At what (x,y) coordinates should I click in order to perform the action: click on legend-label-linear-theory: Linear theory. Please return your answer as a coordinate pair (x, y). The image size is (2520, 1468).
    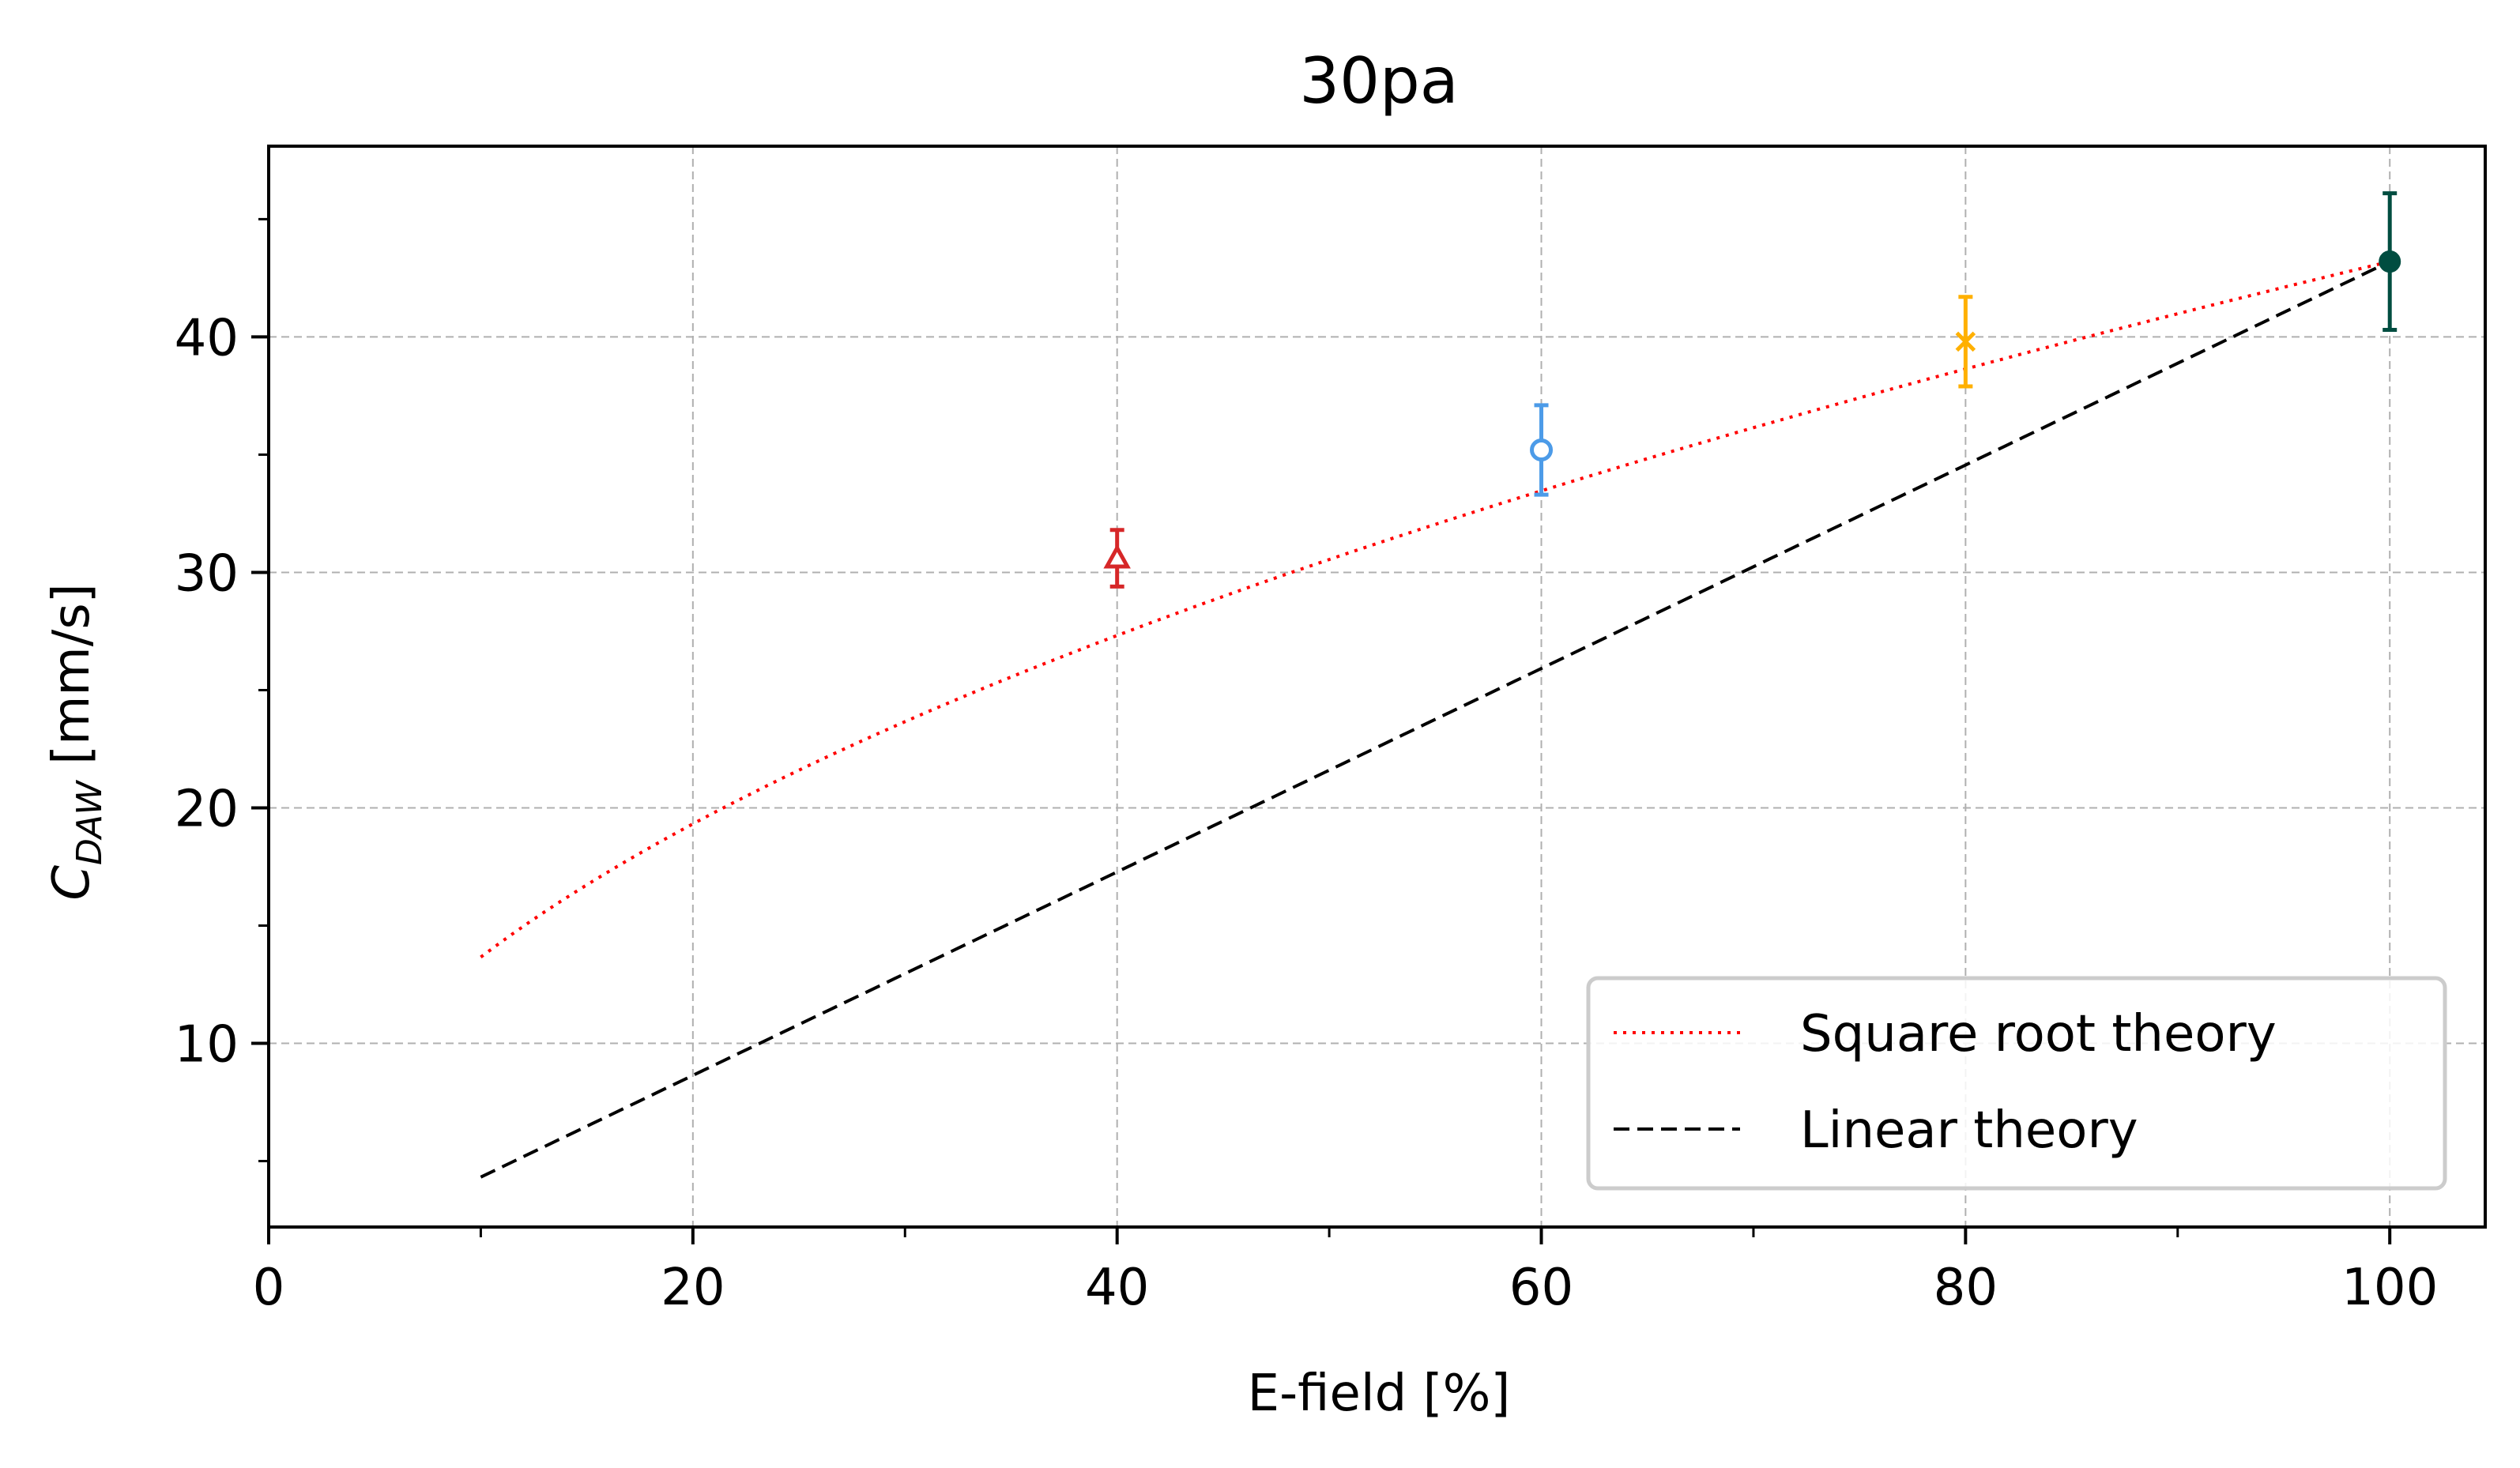
    Looking at the image, I should click on (1969, 1130).